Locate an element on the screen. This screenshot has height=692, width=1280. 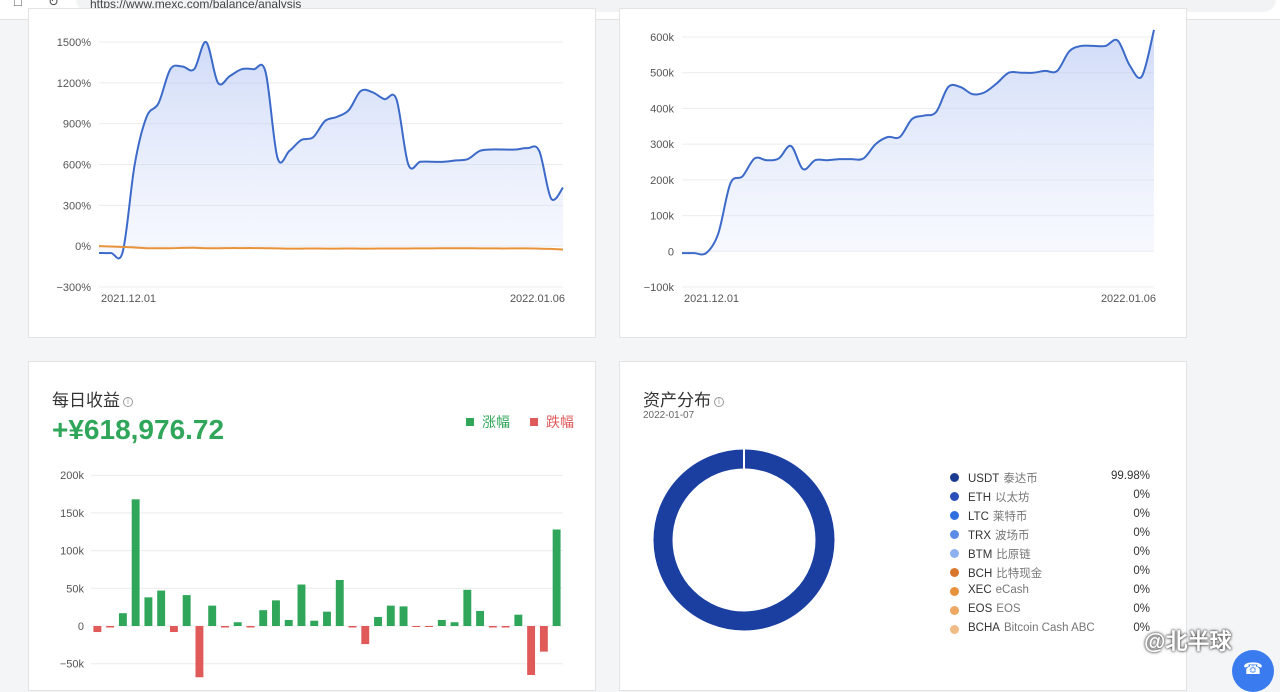
asset-name: 比特现金 is located at coordinates (1019, 574).